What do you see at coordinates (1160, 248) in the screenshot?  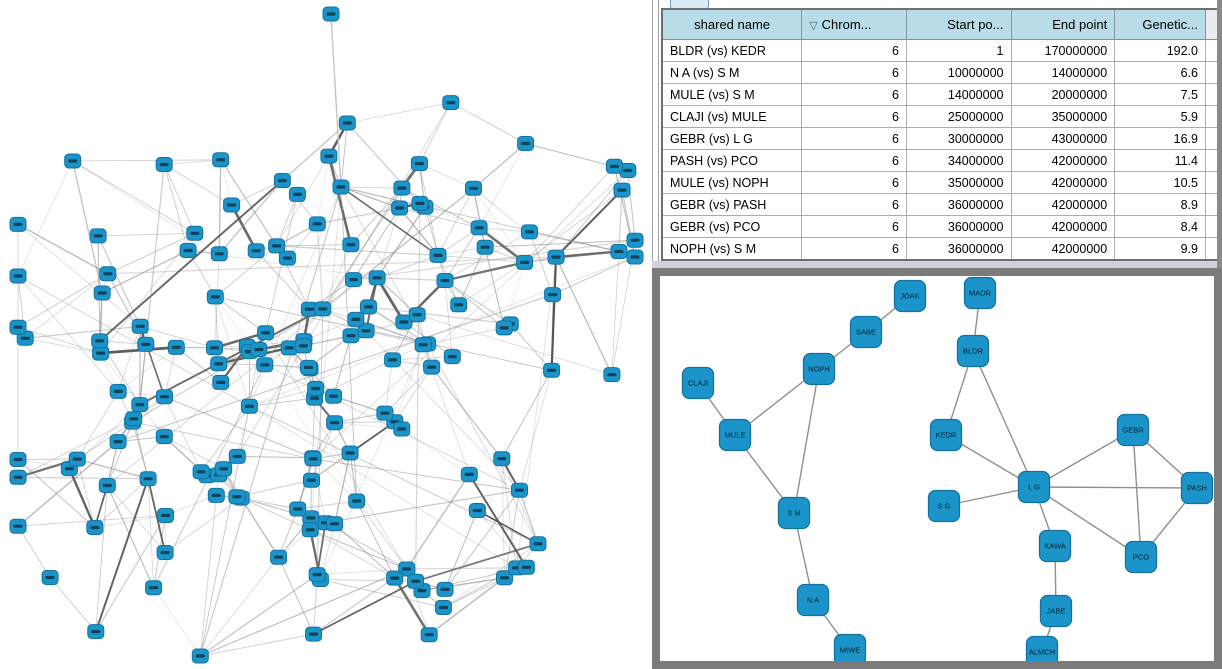 I see `table-cell: 9.9` at bounding box center [1160, 248].